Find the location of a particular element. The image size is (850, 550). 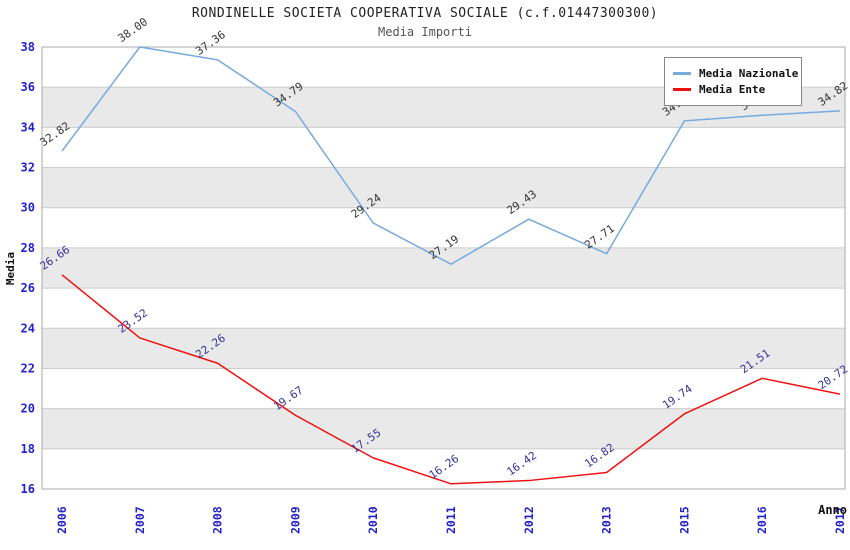

x-tick-label: 2016 is located at coordinates (762, 520).